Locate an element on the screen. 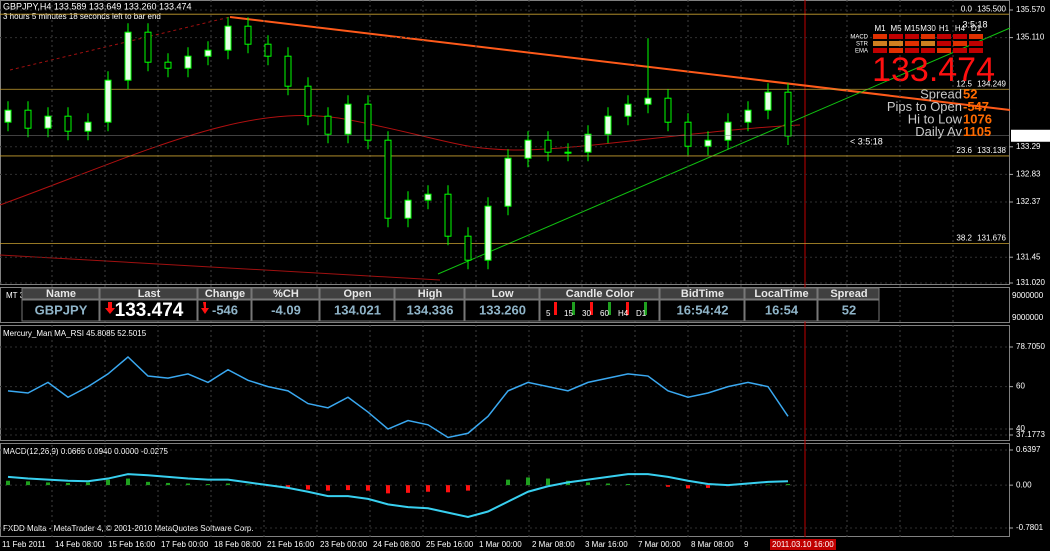  x-tick-label: 23 Feb 00:00 is located at coordinates (344, 544).